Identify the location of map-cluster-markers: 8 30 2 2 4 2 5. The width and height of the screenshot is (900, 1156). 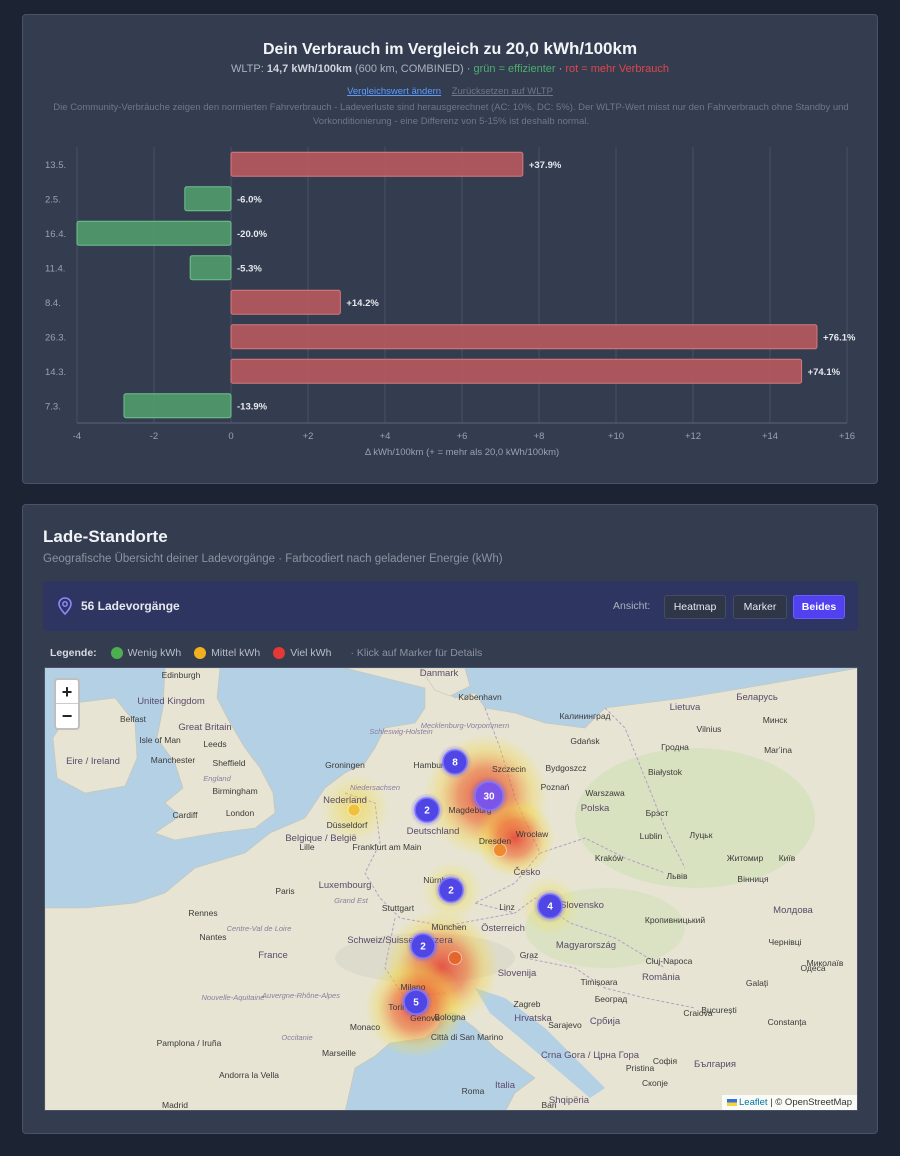
(483, 882).